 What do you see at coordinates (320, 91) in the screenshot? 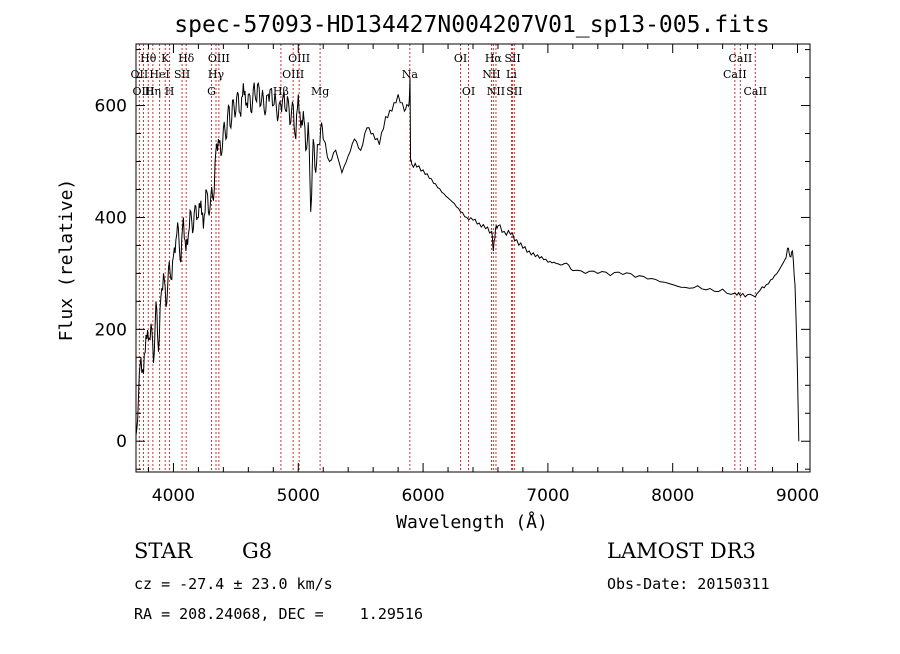
I see `emission-line-label: Mg` at bounding box center [320, 91].